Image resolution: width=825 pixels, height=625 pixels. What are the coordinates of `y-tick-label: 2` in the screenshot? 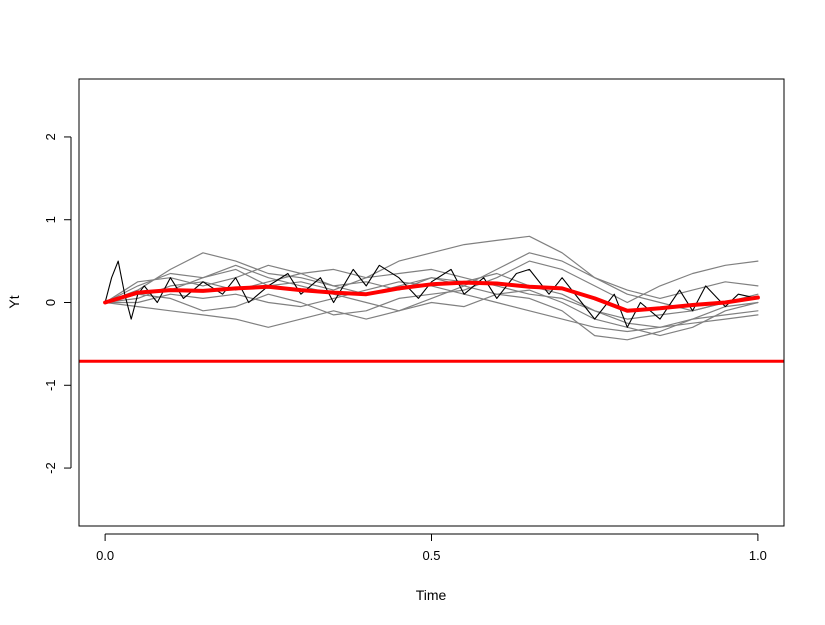 It's located at (50, 136).